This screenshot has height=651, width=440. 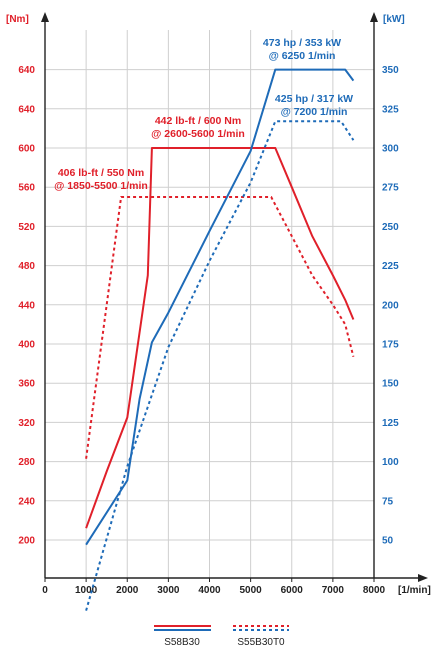 I want to click on y-left-tick-label: 320, so click(x=26, y=423).